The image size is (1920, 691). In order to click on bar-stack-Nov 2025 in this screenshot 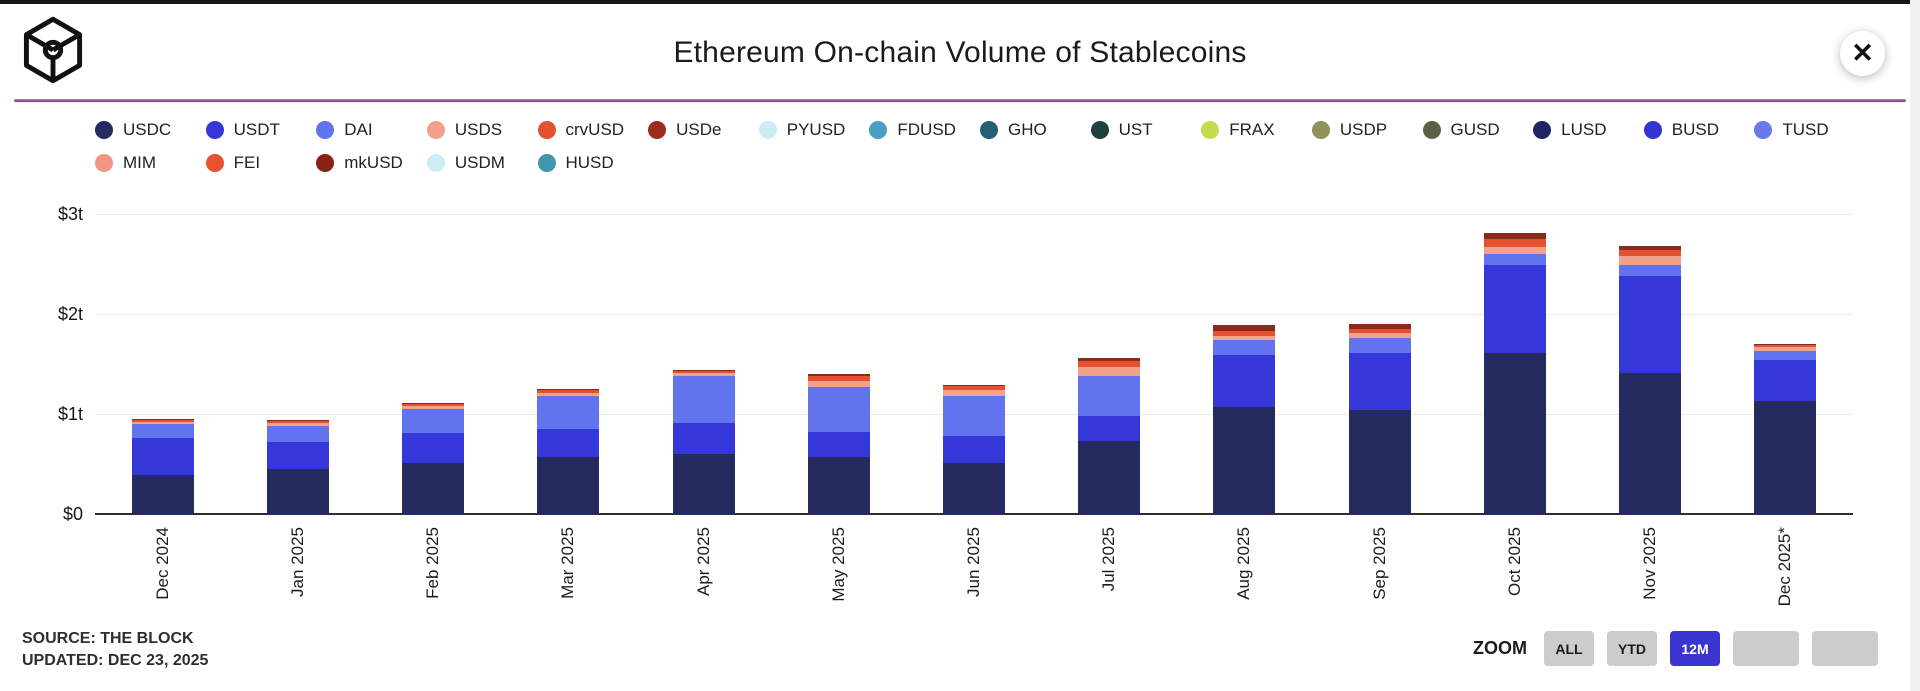, I will do `click(1650, 380)`.